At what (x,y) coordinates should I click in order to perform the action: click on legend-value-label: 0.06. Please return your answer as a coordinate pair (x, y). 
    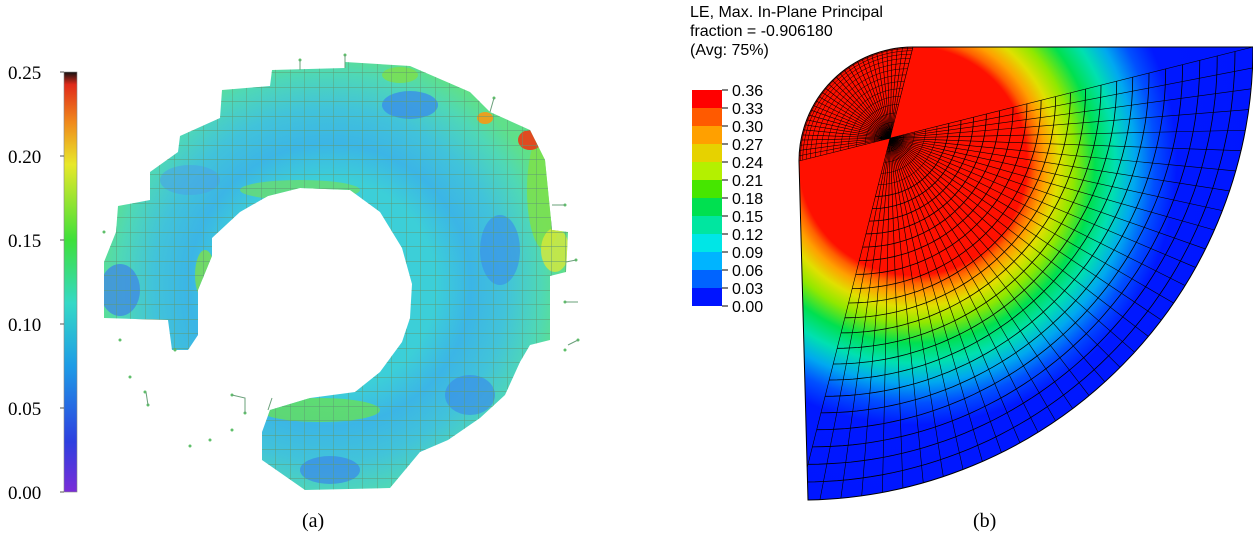
    Looking at the image, I should click on (747, 271).